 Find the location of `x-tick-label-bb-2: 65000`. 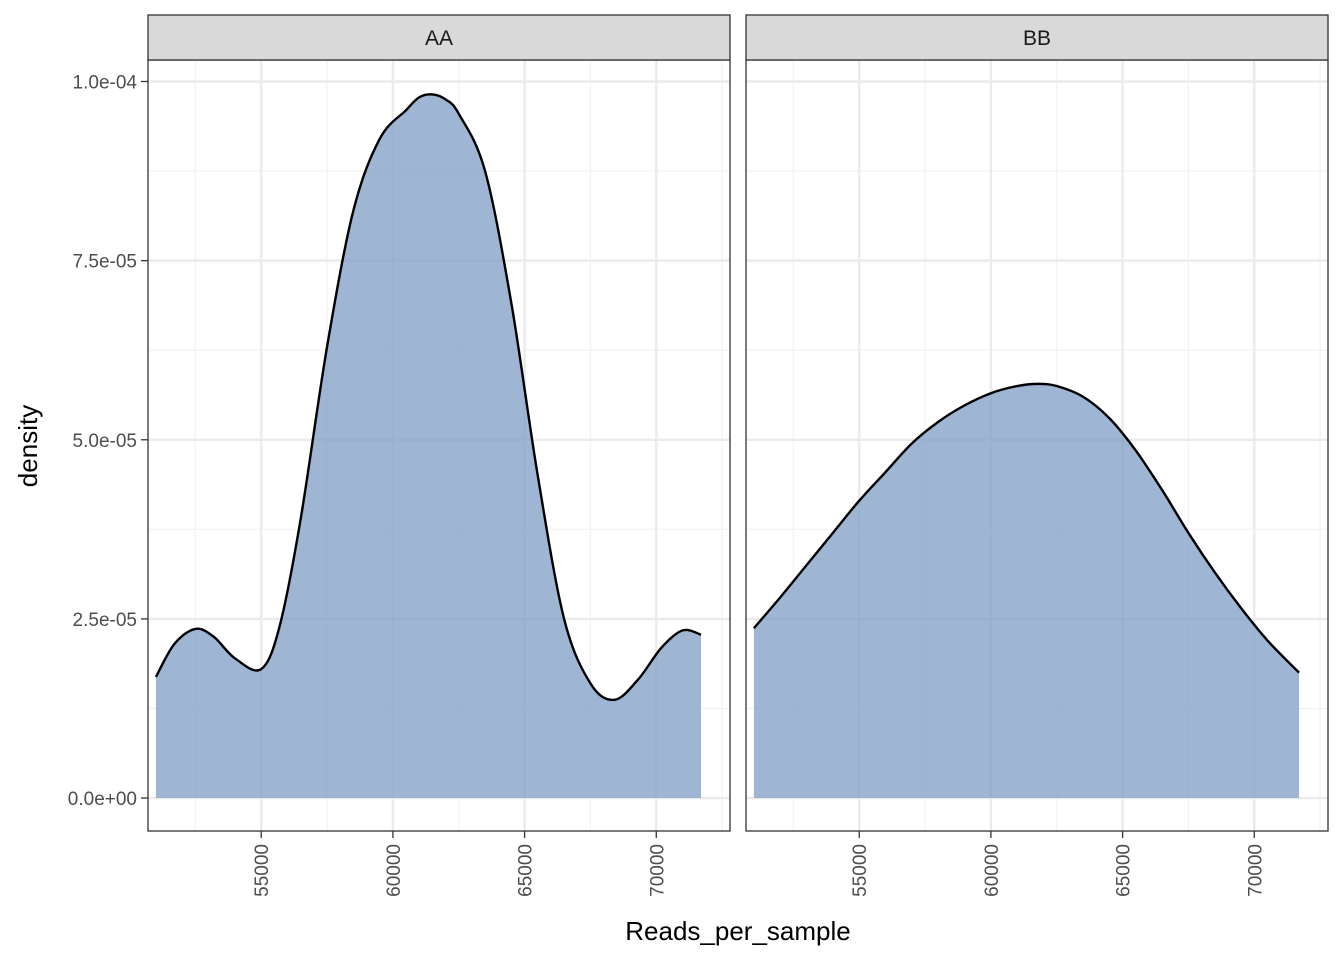

x-tick-label-bb-2: 65000 is located at coordinates (1124, 870).